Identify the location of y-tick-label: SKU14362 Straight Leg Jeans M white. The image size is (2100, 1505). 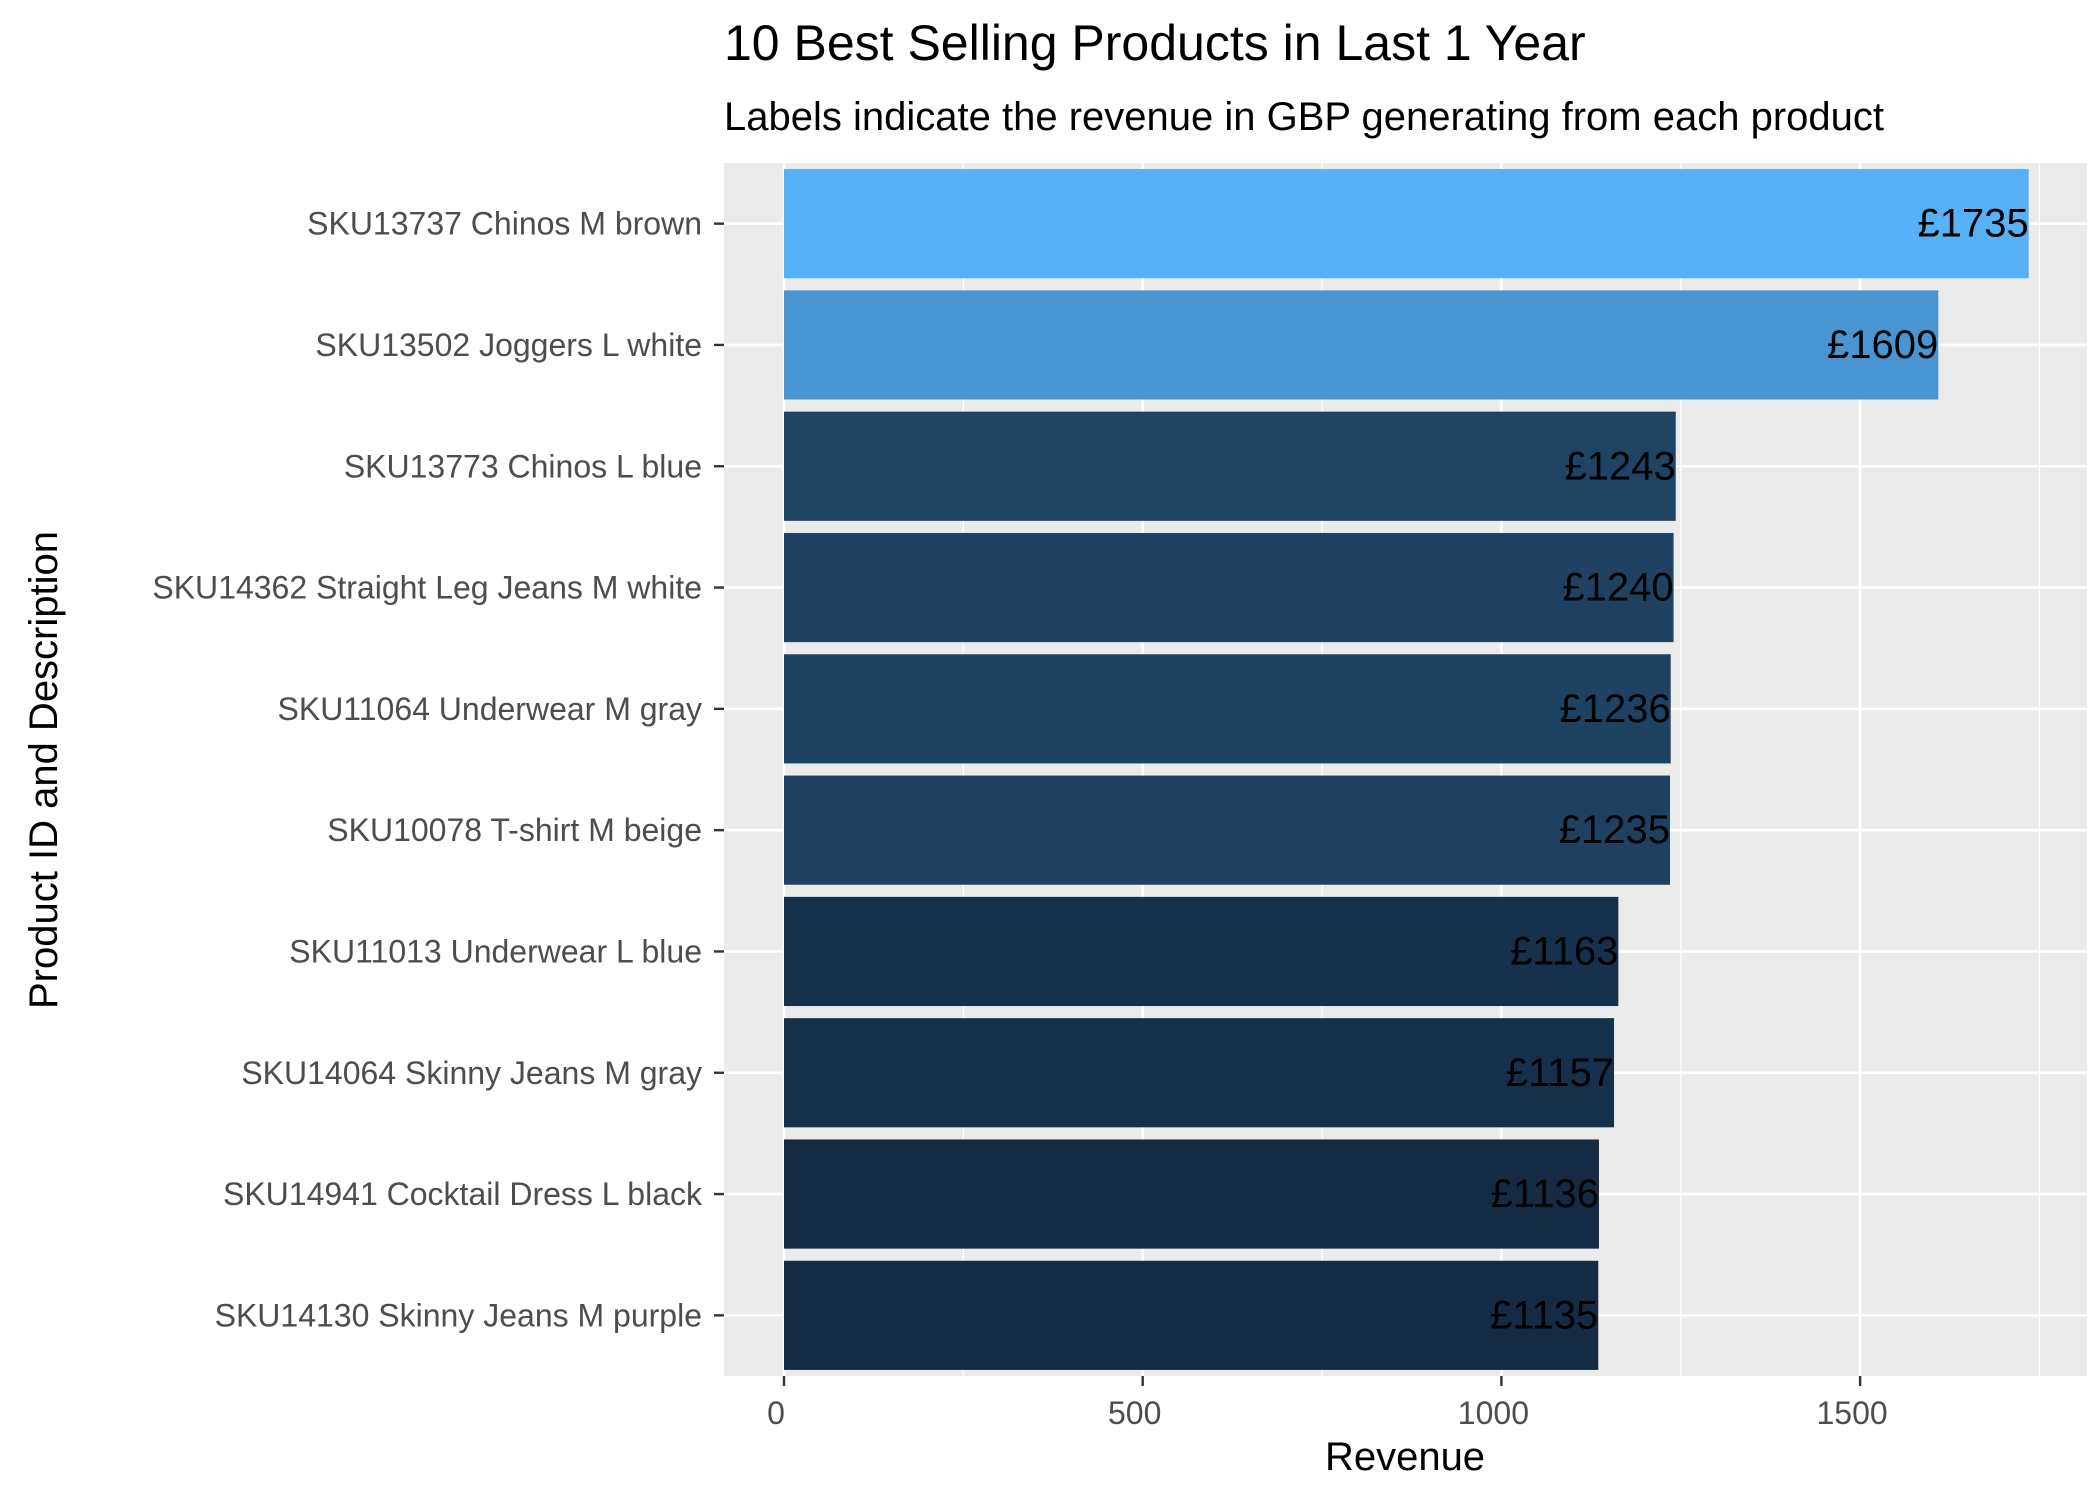
(427, 588).